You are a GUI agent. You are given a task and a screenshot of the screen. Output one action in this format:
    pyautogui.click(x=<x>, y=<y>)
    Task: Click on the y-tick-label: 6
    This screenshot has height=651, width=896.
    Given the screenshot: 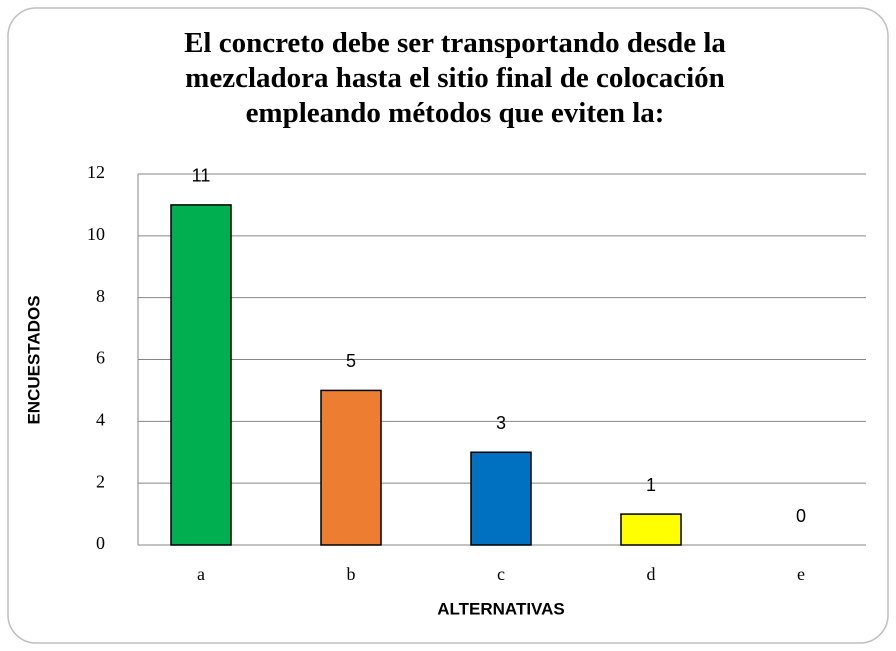 What is the action you would take?
    pyautogui.click(x=100, y=358)
    